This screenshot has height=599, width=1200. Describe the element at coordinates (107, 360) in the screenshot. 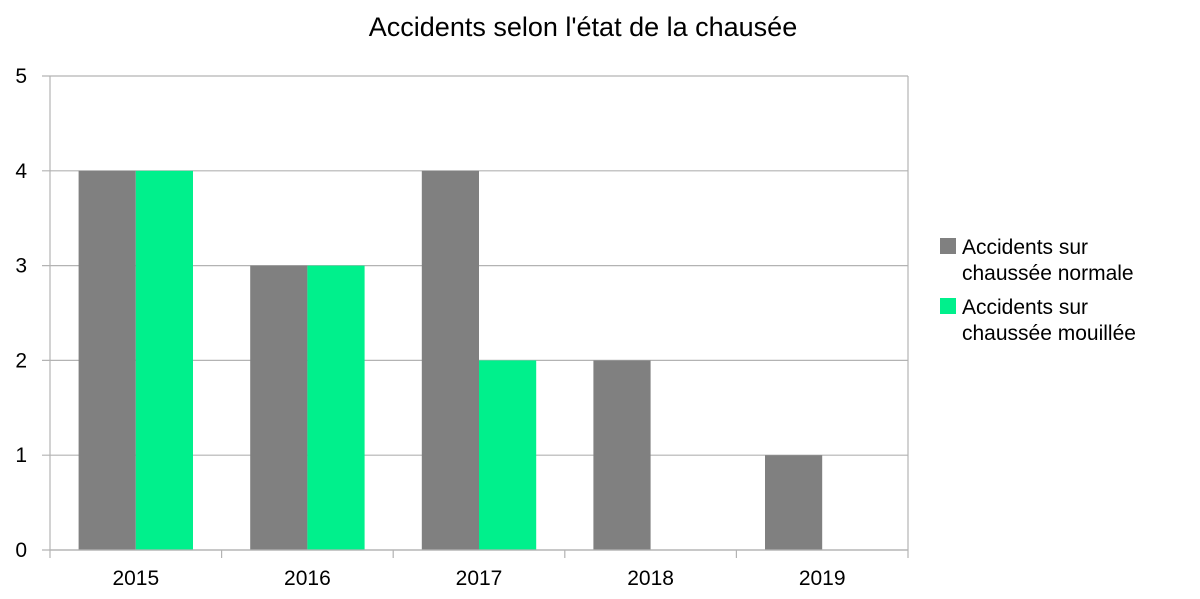

I see `bar-series-0-2015` at that location.